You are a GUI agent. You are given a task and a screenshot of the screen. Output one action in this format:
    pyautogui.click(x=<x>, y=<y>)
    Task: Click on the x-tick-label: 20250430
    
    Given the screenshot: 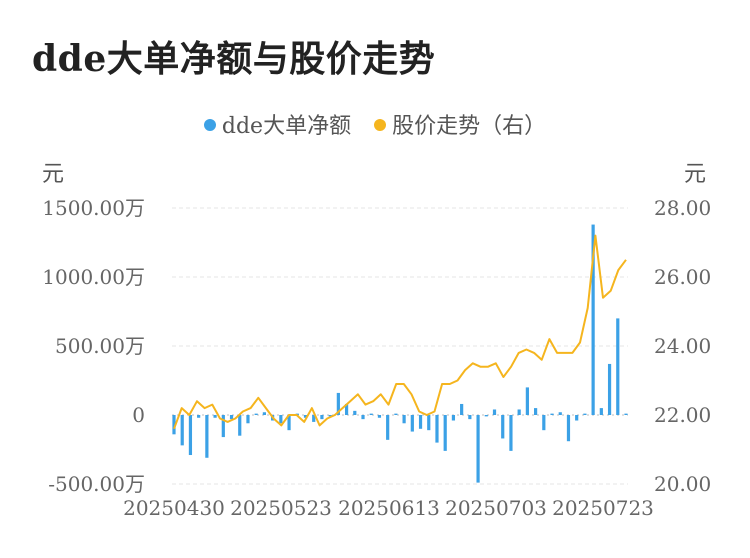 What is the action you would take?
    pyautogui.click(x=174, y=508)
    